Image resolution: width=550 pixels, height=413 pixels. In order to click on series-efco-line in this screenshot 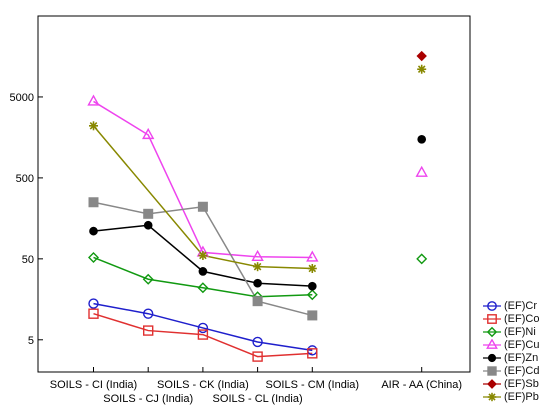, I will do `click(203, 335)`.